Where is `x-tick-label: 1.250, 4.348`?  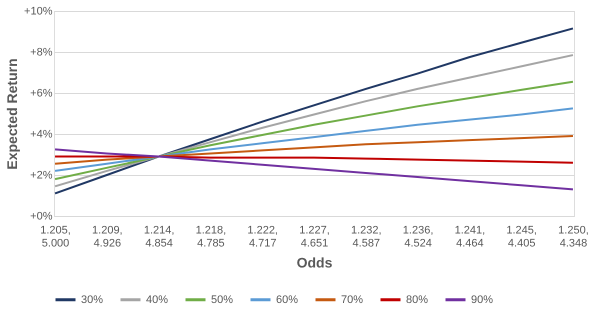
x-tick-label: 1.250, 4.348 is located at coordinates (573, 237).